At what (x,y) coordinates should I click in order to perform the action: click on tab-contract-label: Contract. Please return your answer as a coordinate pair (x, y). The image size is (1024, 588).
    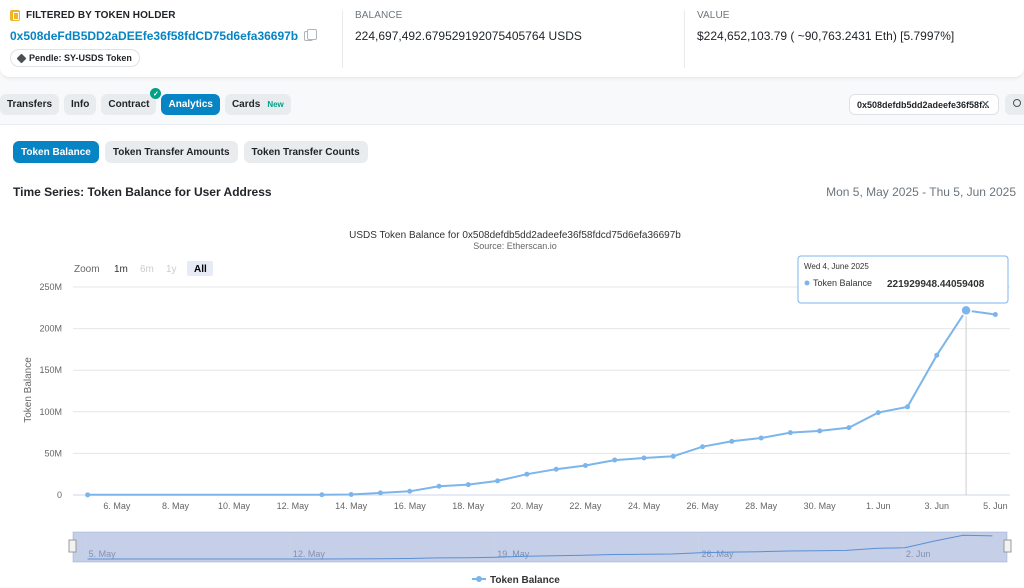
    Looking at the image, I should click on (129, 104).